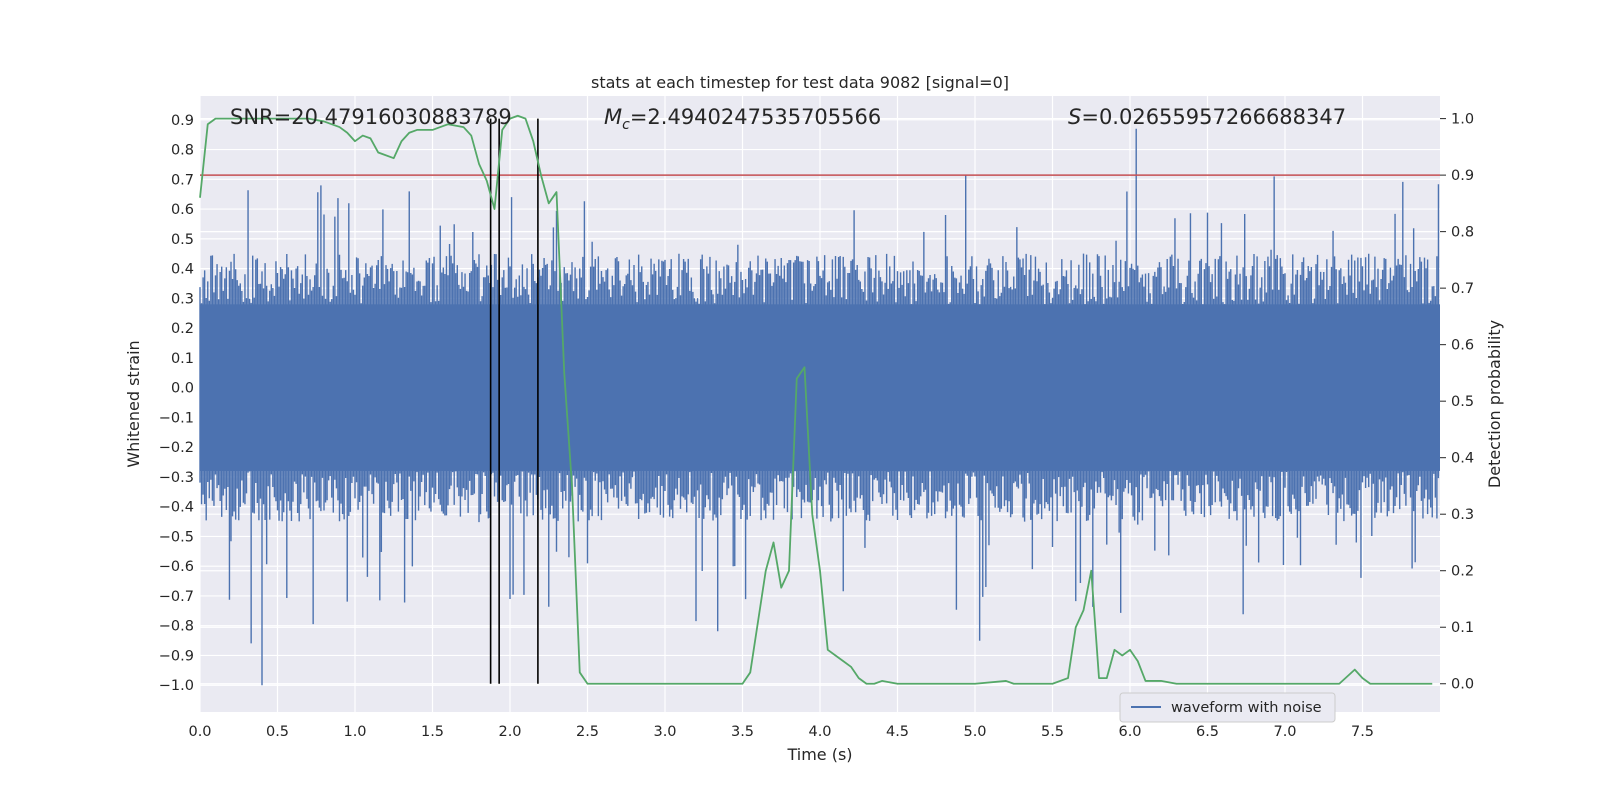 Image resolution: width=1600 pixels, height=800 pixels. What do you see at coordinates (1207, 732) in the screenshot?
I see `x-tick-label: 6.5` at bounding box center [1207, 732].